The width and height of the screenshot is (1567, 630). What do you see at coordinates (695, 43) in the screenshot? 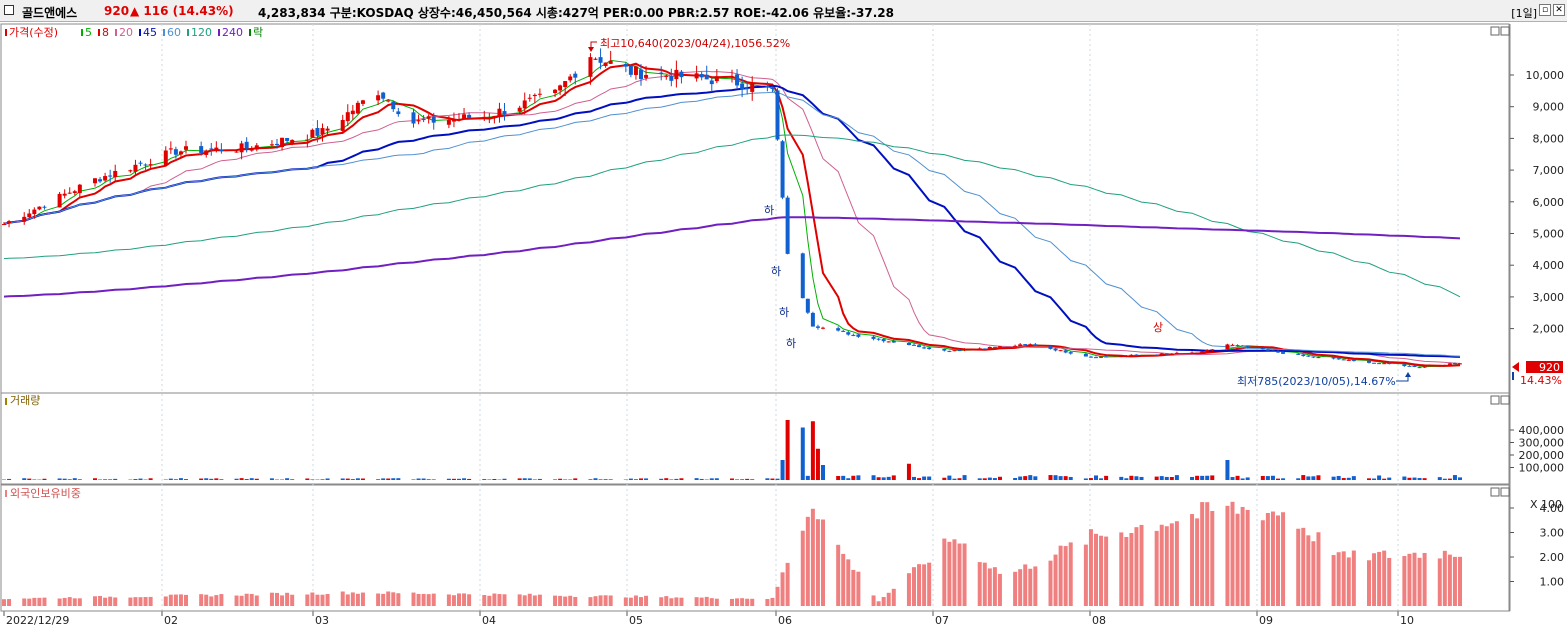
I see `high-annotation-text: 최고10,640(2023/04/24),1056.52%` at bounding box center [695, 43].